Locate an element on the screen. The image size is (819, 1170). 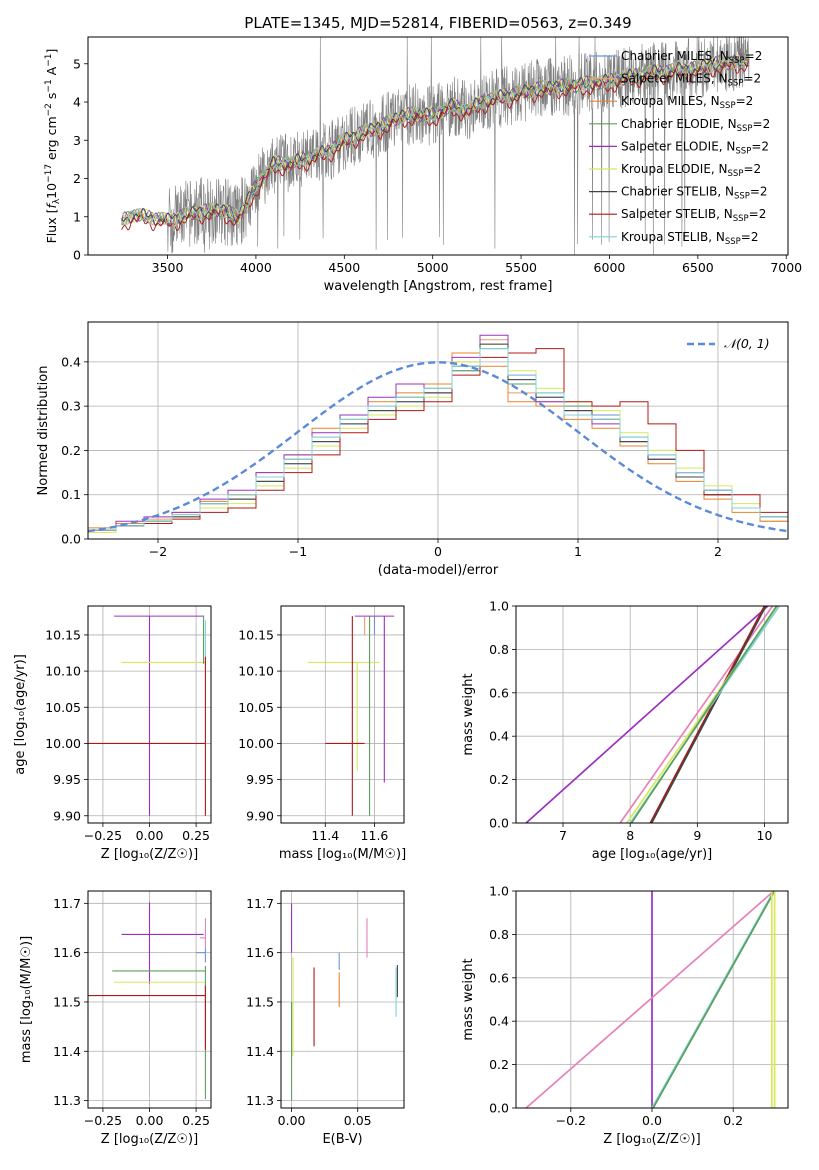
legend-entry: Chabrier STELIB, NSSP=2 is located at coordinates (694, 193).